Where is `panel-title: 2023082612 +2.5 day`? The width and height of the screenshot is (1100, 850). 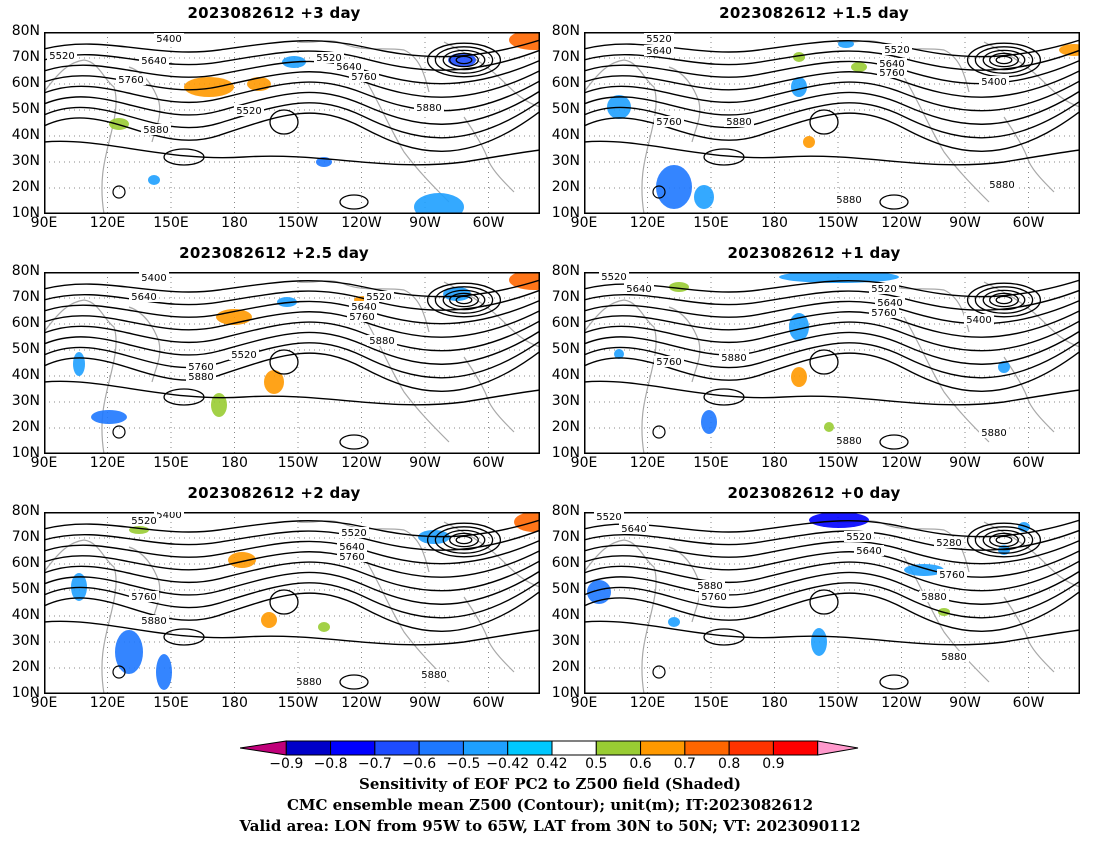
panel-title: 2023082612 +2.5 day is located at coordinates (274, 253).